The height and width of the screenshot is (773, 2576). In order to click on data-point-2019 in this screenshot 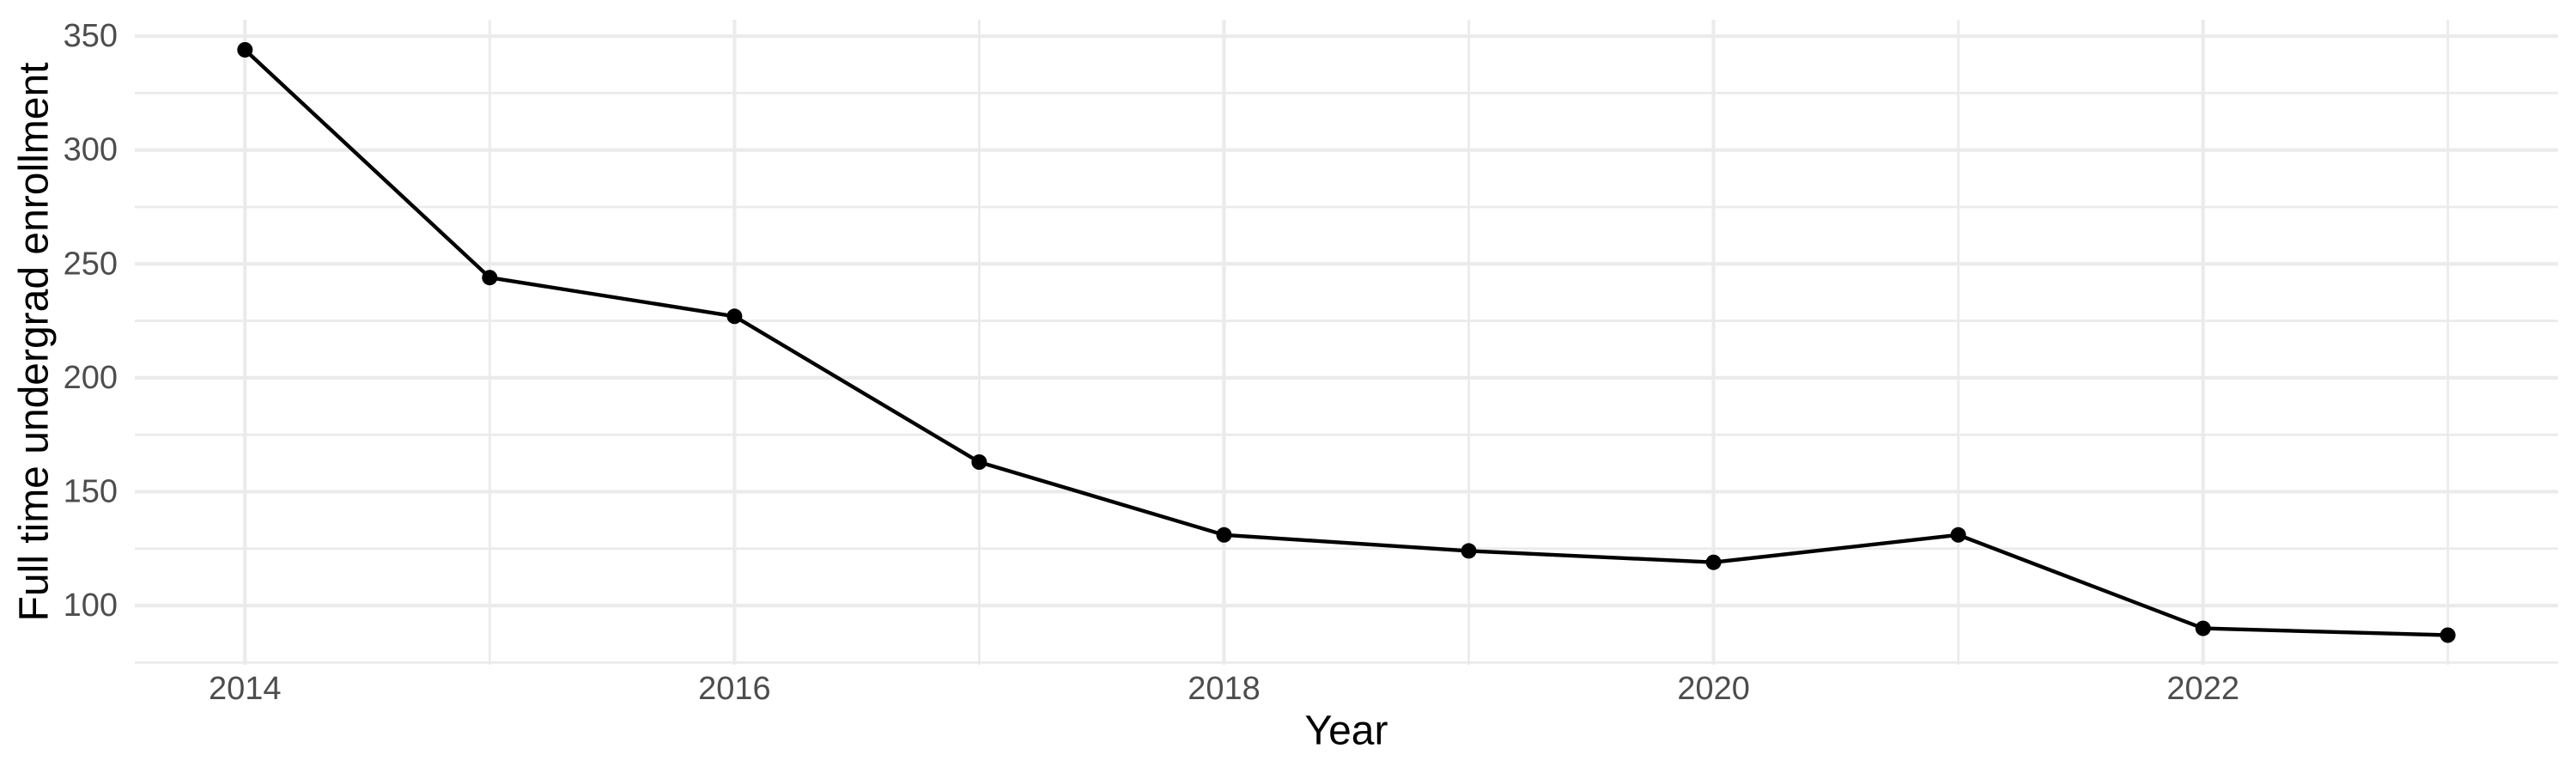, I will do `click(1469, 551)`.